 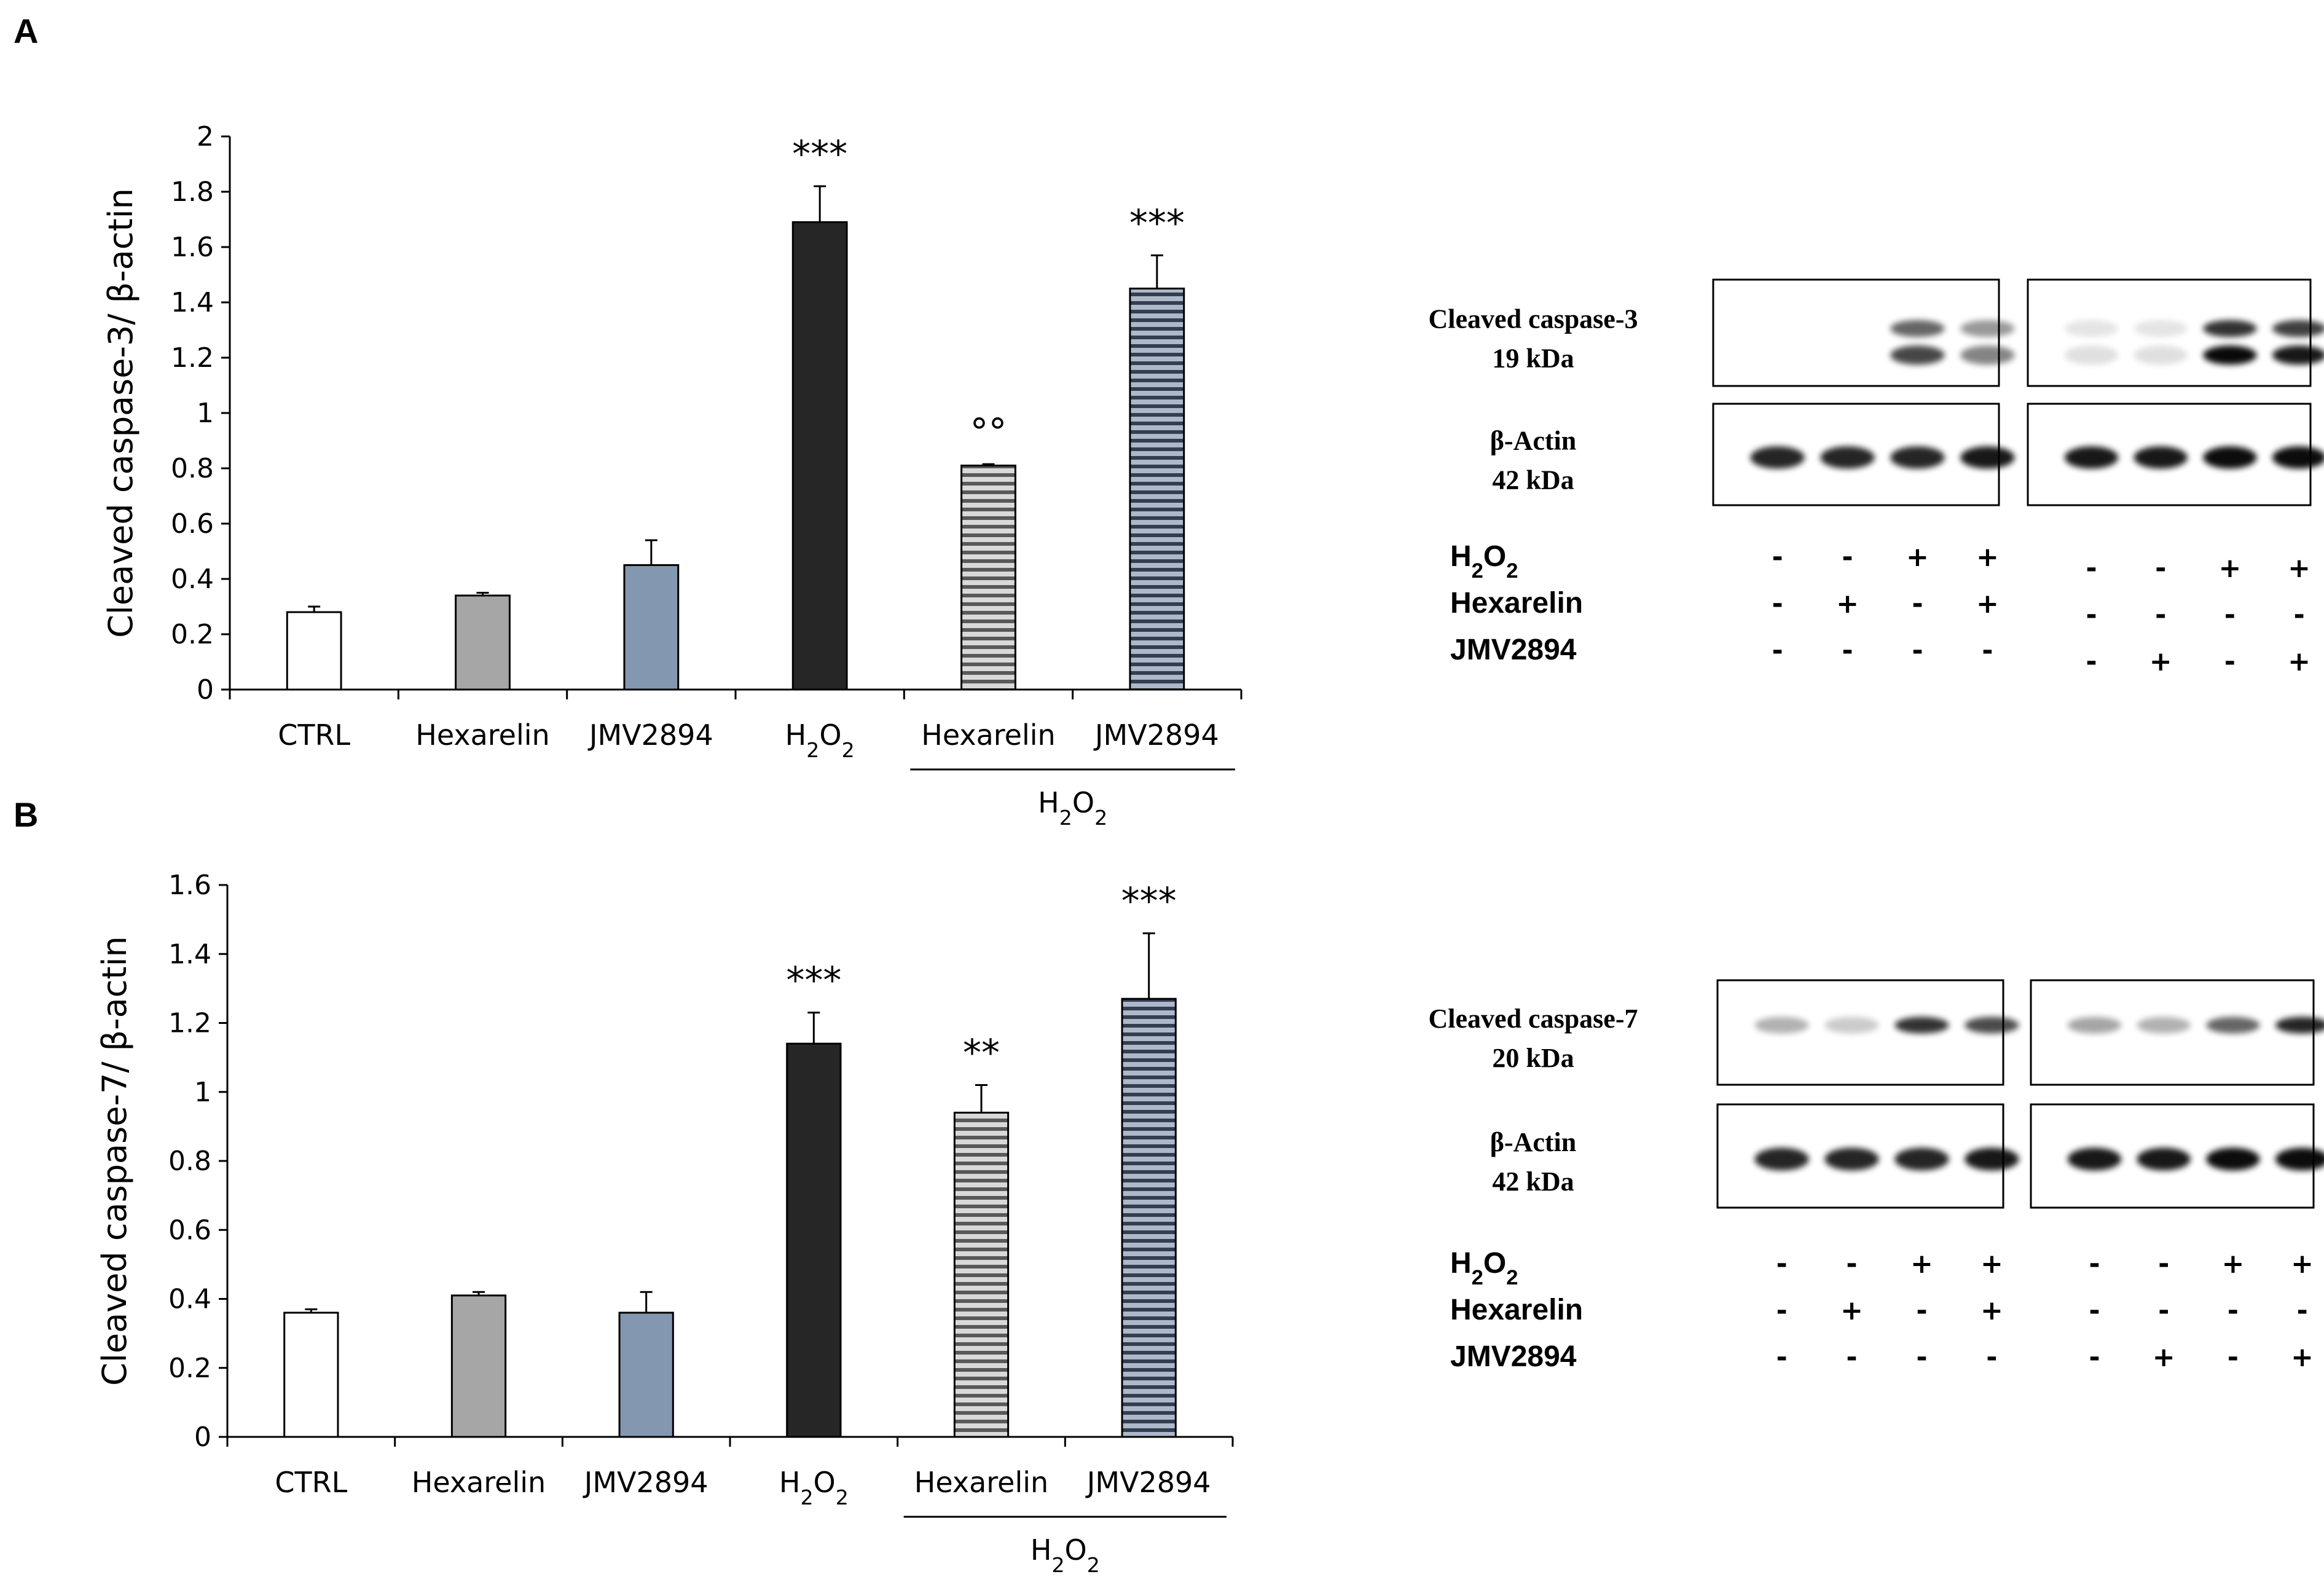 I want to click on blot-frame, so click(x=1856, y=333).